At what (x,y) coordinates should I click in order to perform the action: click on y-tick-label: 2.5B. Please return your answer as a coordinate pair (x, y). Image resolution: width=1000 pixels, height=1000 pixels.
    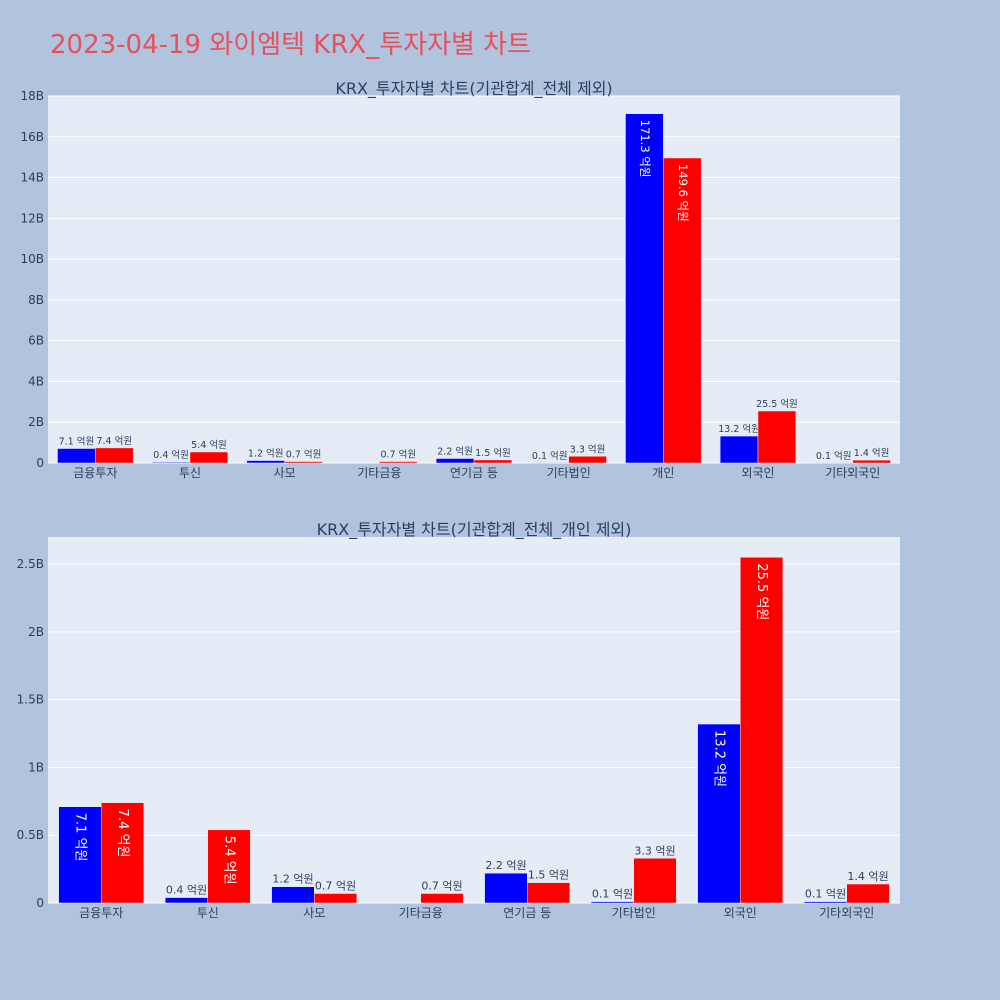
    Looking at the image, I should click on (30, 564).